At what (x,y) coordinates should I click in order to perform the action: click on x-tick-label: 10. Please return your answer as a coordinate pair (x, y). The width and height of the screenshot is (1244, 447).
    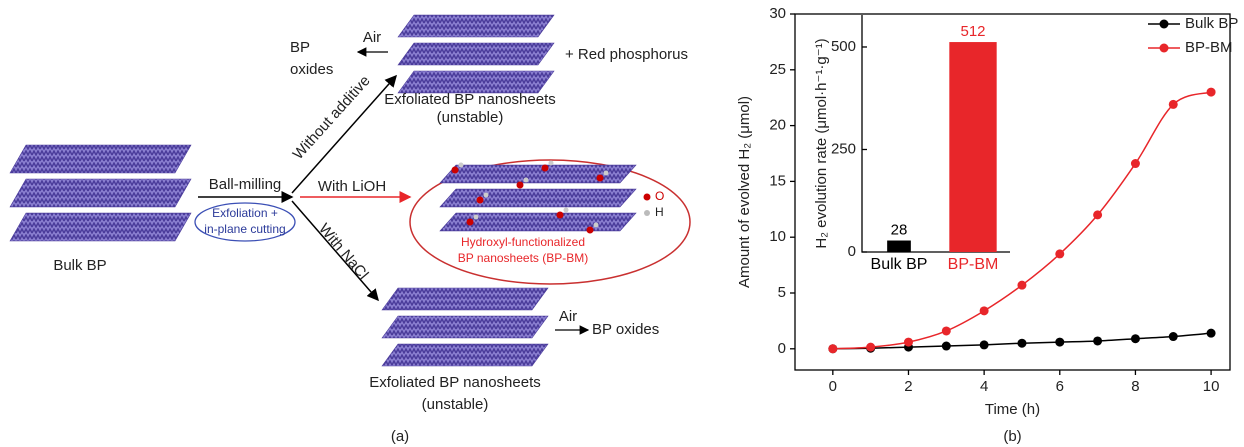
    Looking at the image, I should click on (1211, 386).